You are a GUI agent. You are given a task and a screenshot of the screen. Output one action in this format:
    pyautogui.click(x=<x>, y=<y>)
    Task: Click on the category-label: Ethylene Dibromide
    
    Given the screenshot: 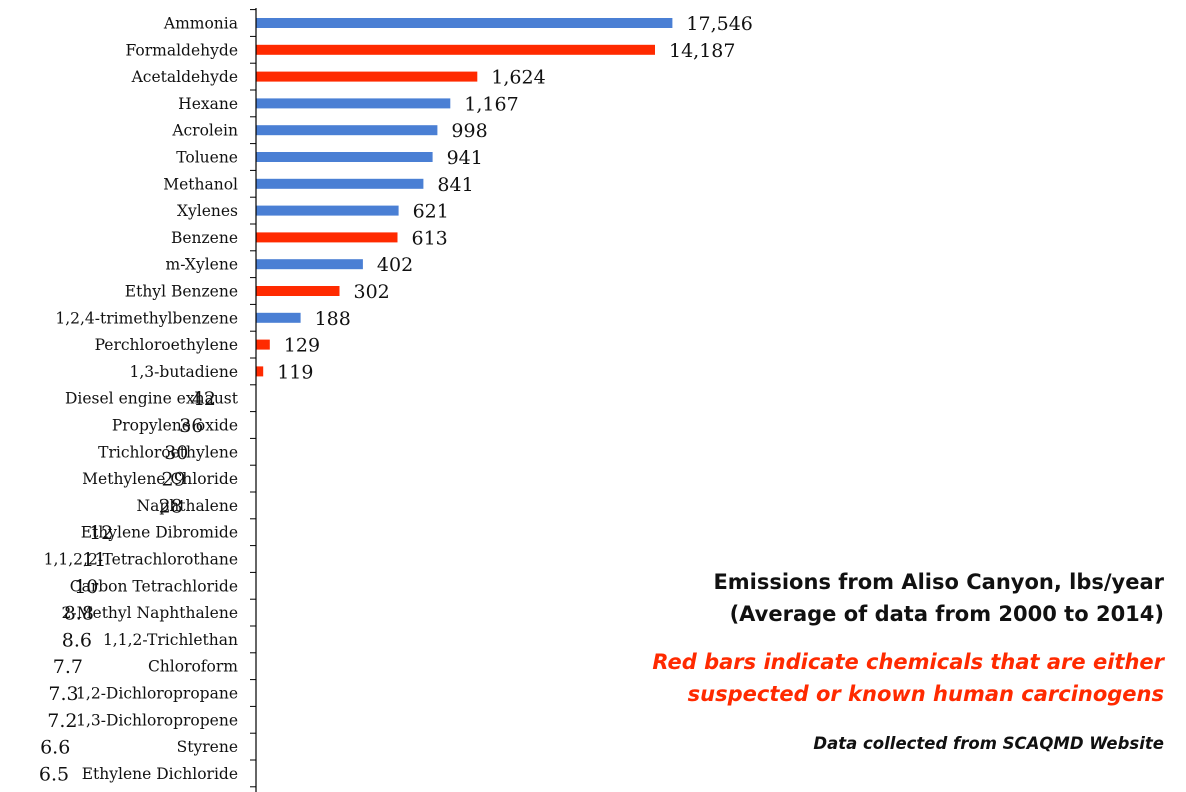 What is the action you would take?
    pyautogui.click(x=159, y=533)
    